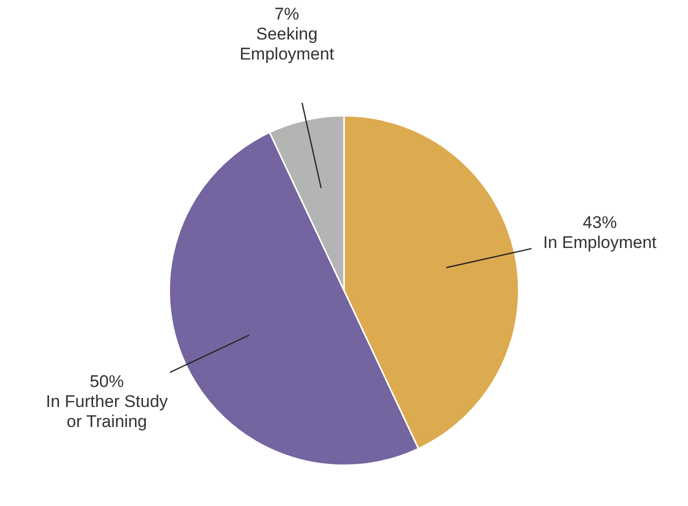  Describe the element at coordinates (107, 411) in the screenshot. I see `slice-label: In Further Study or Training` at that location.